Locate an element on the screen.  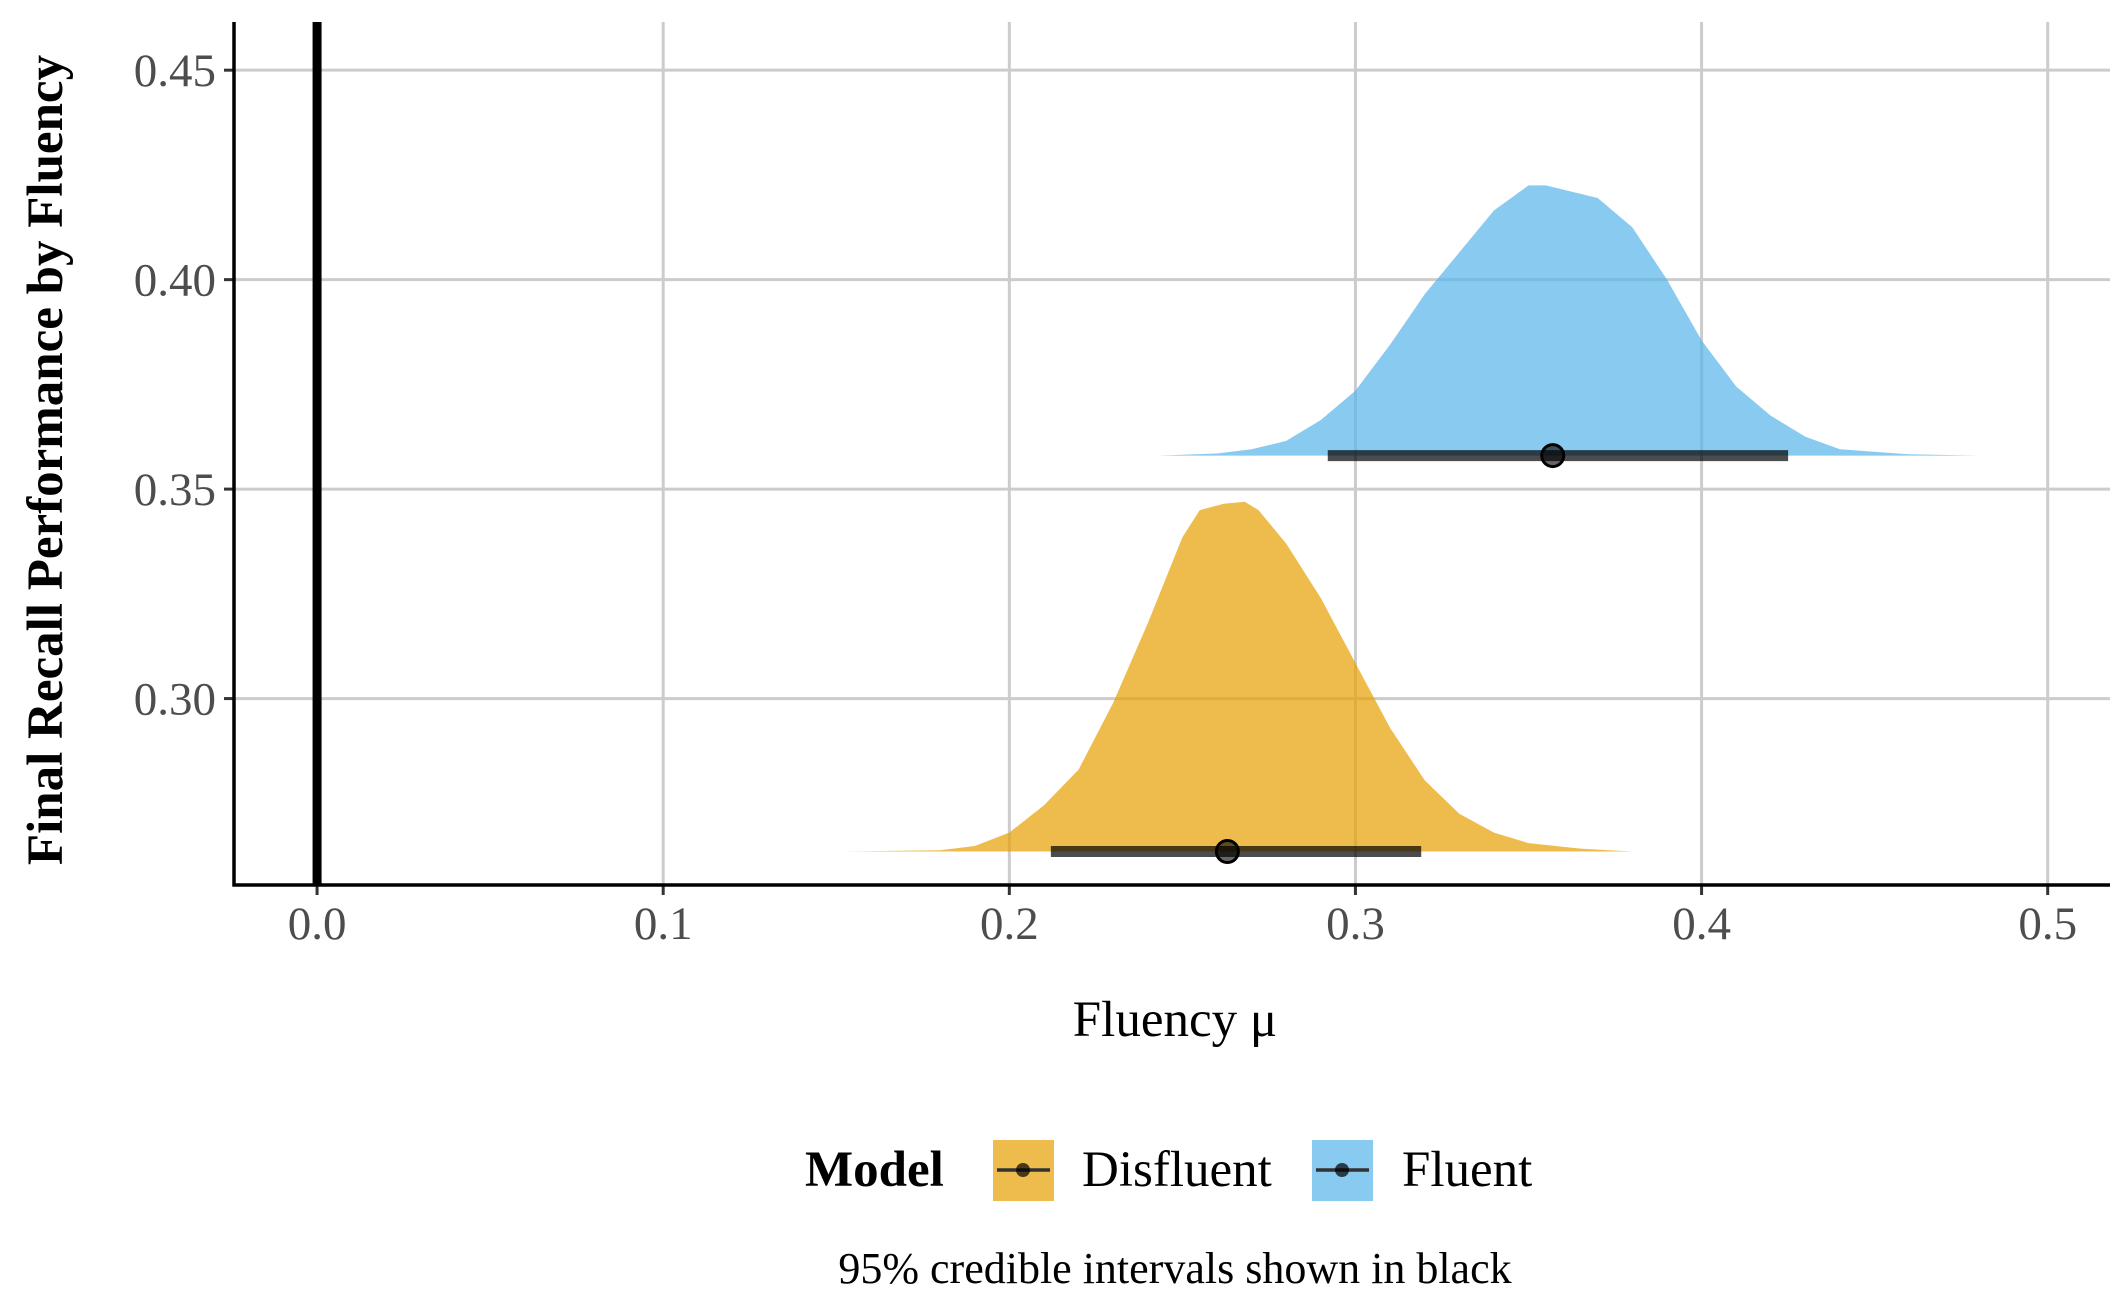
x-tick-label: 0.0 is located at coordinates (317, 924).